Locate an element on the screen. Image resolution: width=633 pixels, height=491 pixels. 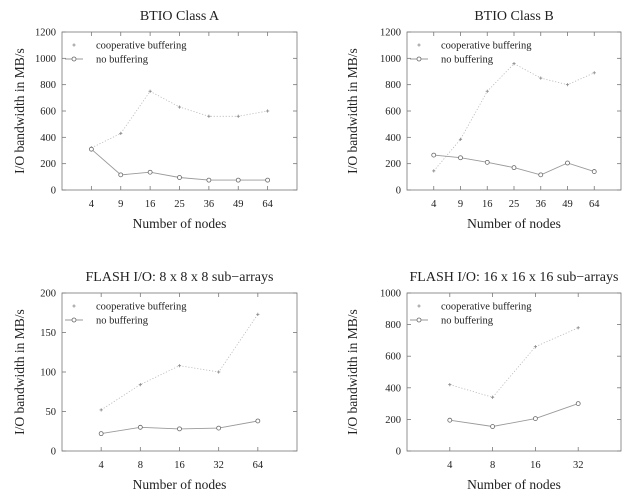
chart-0-x-tick-label: 9 is located at coordinates (120, 204).